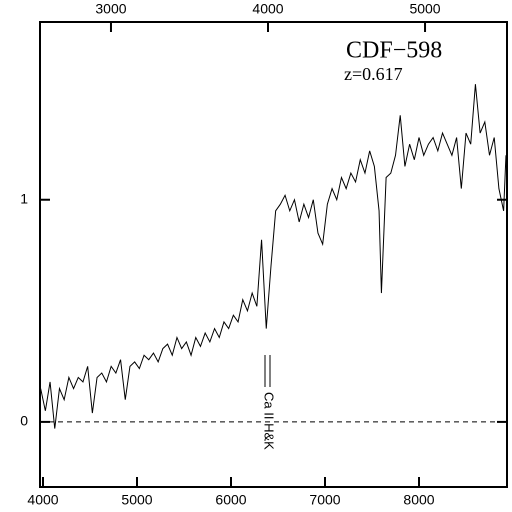  What do you see at coordinates (269, 421) in the screenshot?
I see `annotation: Ca II H&K` at bounding box center [269, 421].